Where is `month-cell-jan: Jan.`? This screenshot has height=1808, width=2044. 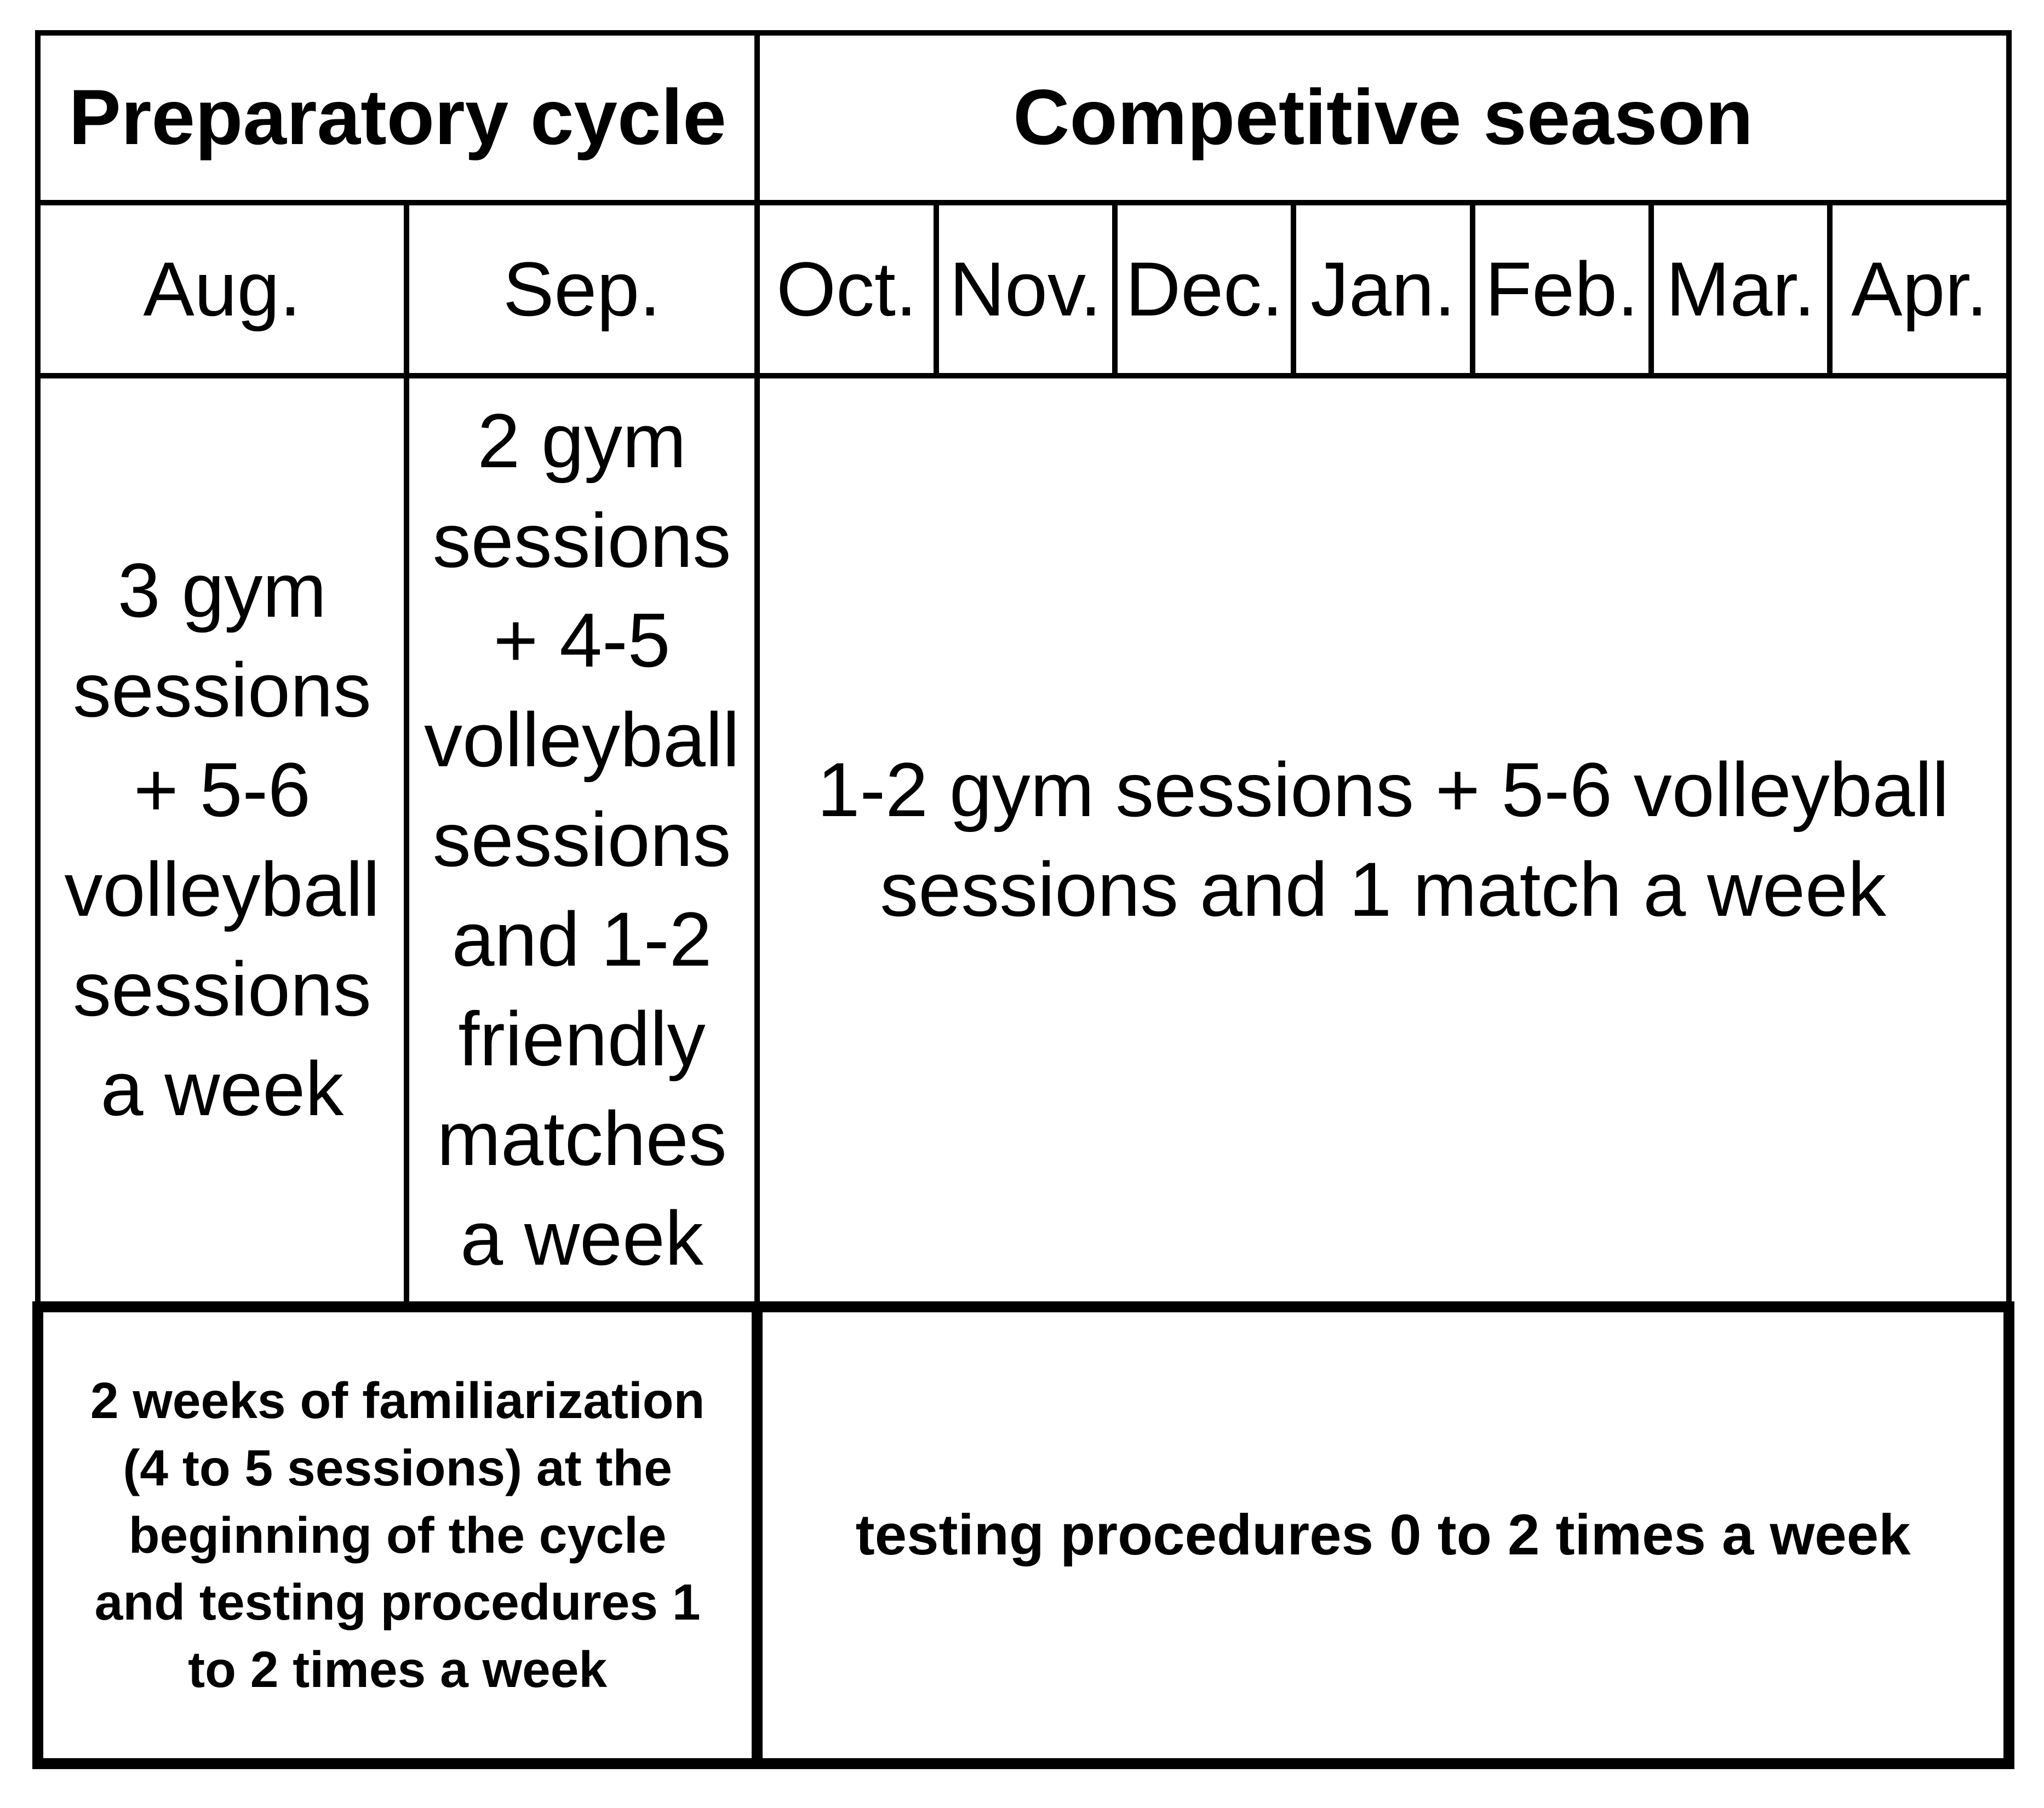
month-cell-jan: Jan. is located at coordinates (1383, 288).